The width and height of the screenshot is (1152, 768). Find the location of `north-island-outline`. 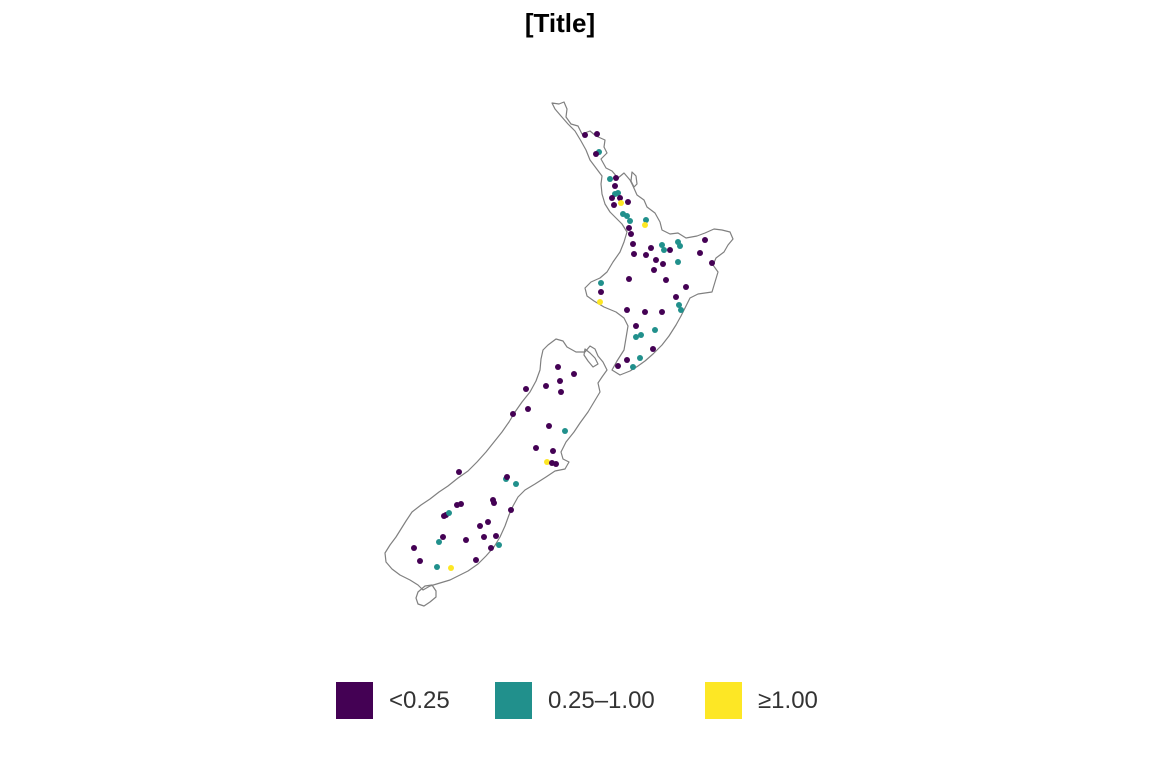

north-island-outline is located at coordinates (642, 238).